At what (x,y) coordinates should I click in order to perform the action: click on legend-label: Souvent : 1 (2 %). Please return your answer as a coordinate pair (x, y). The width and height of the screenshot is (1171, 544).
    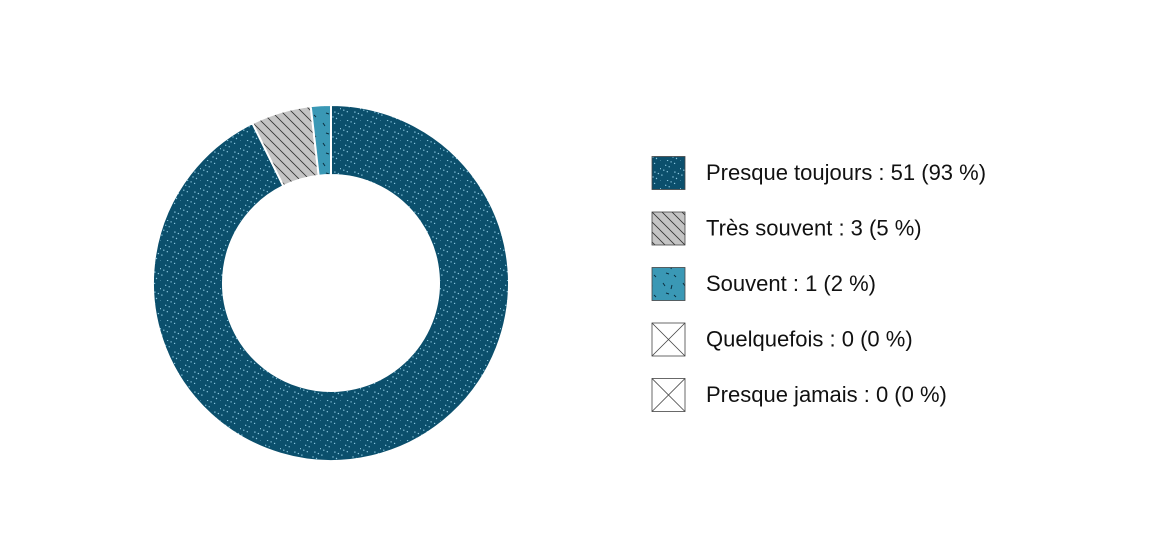
    Looking at the image, I should click on (791, 283).